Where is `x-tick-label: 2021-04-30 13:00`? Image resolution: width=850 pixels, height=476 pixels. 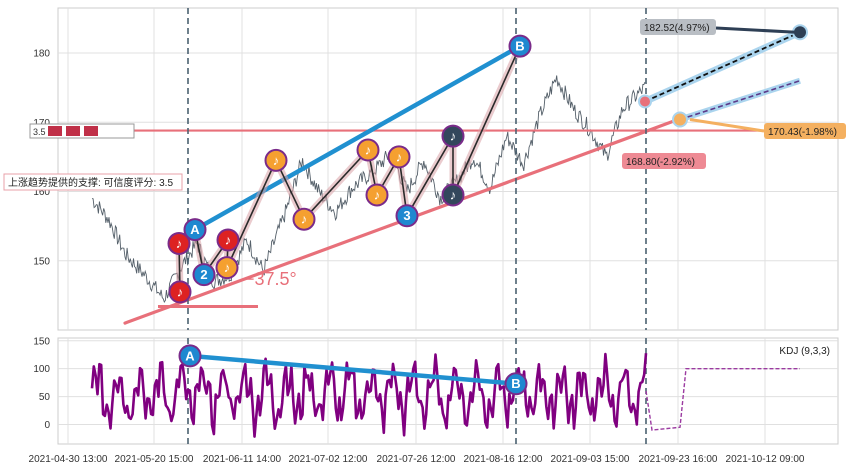 x-tick-label: 2021-04-30 13:00 is located at coordinates (68, 459).